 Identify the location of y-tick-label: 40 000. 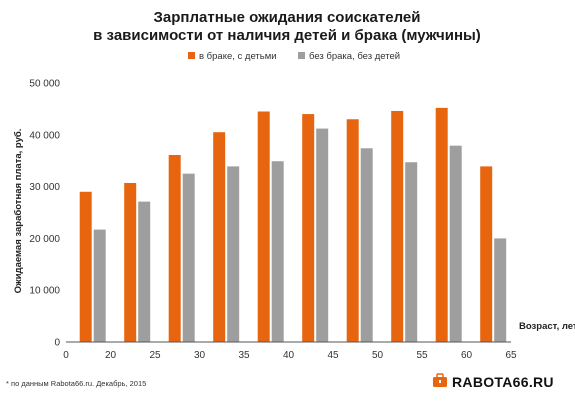
(44, 135).